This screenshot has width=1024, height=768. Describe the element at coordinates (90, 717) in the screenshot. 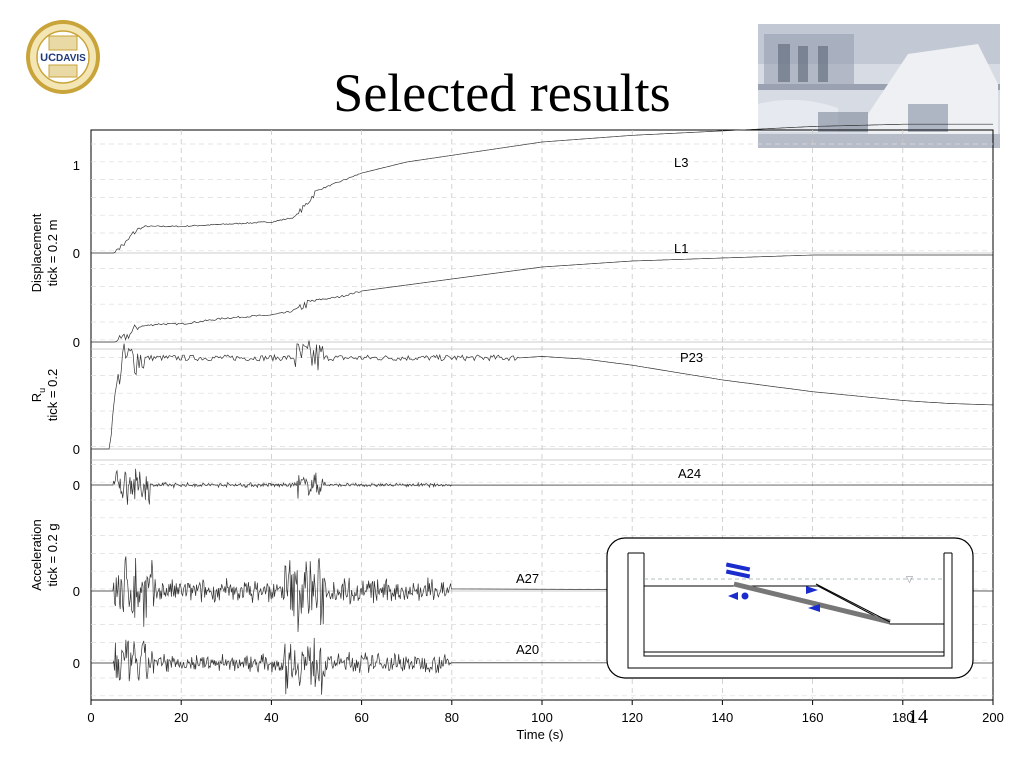

I see `x-tick-label: 0` at that location.